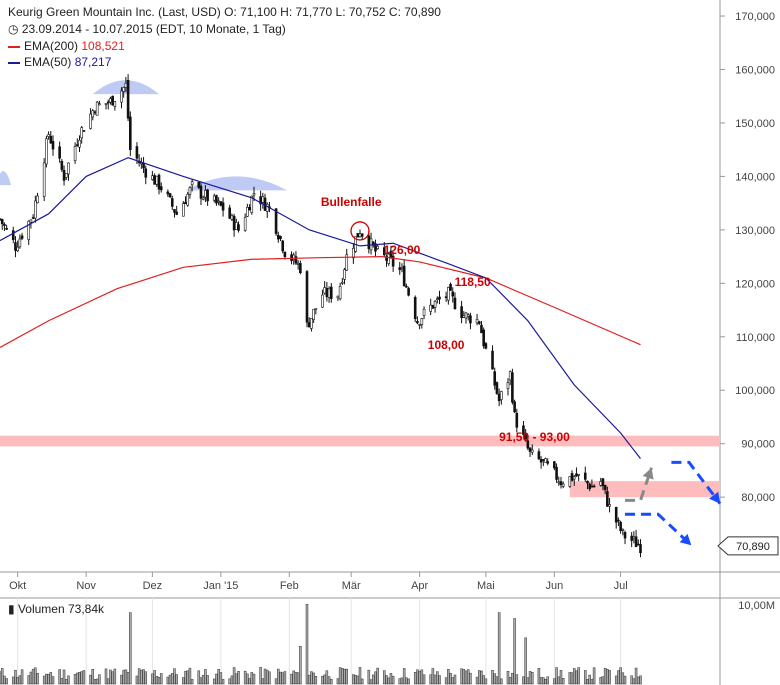  What do you see at coordinates (755, 284) in the screenshot?
I see `y-tick-label: 120,000` at bounding box center [755, 284].